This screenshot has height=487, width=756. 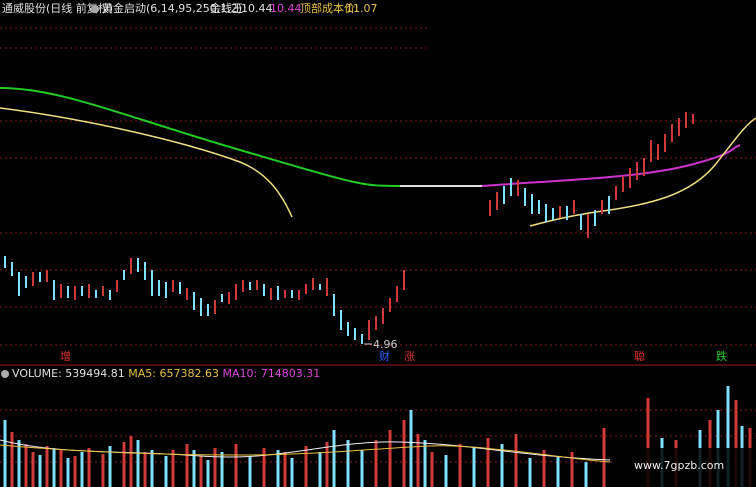 What do you see at coordinates (329, 8) in the screenshot?
I see `top-cost-label: 顶部成本价:` at bounding box center [329, 8].